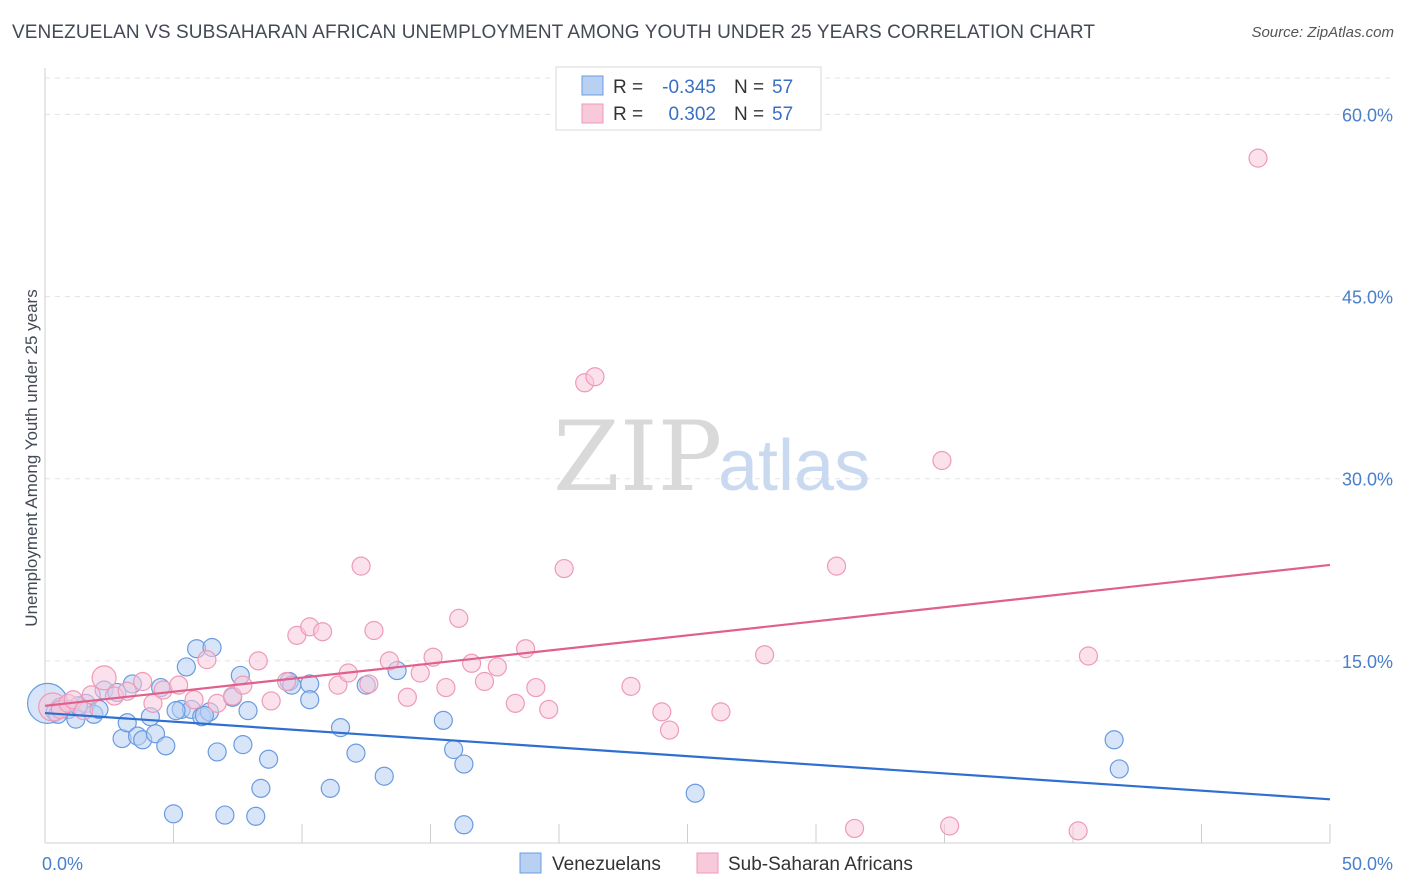 The width and height of the screenshot is (1406, 892). I want to click on series-legend: Venezuelans Sub-Saharan Africans, so click(716, 863).